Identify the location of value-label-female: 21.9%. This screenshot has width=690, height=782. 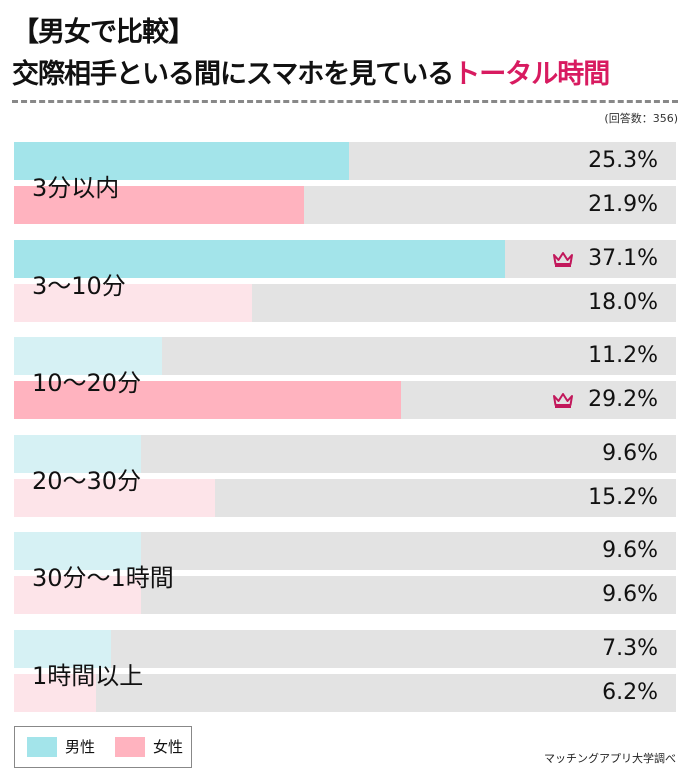
(623, 204).